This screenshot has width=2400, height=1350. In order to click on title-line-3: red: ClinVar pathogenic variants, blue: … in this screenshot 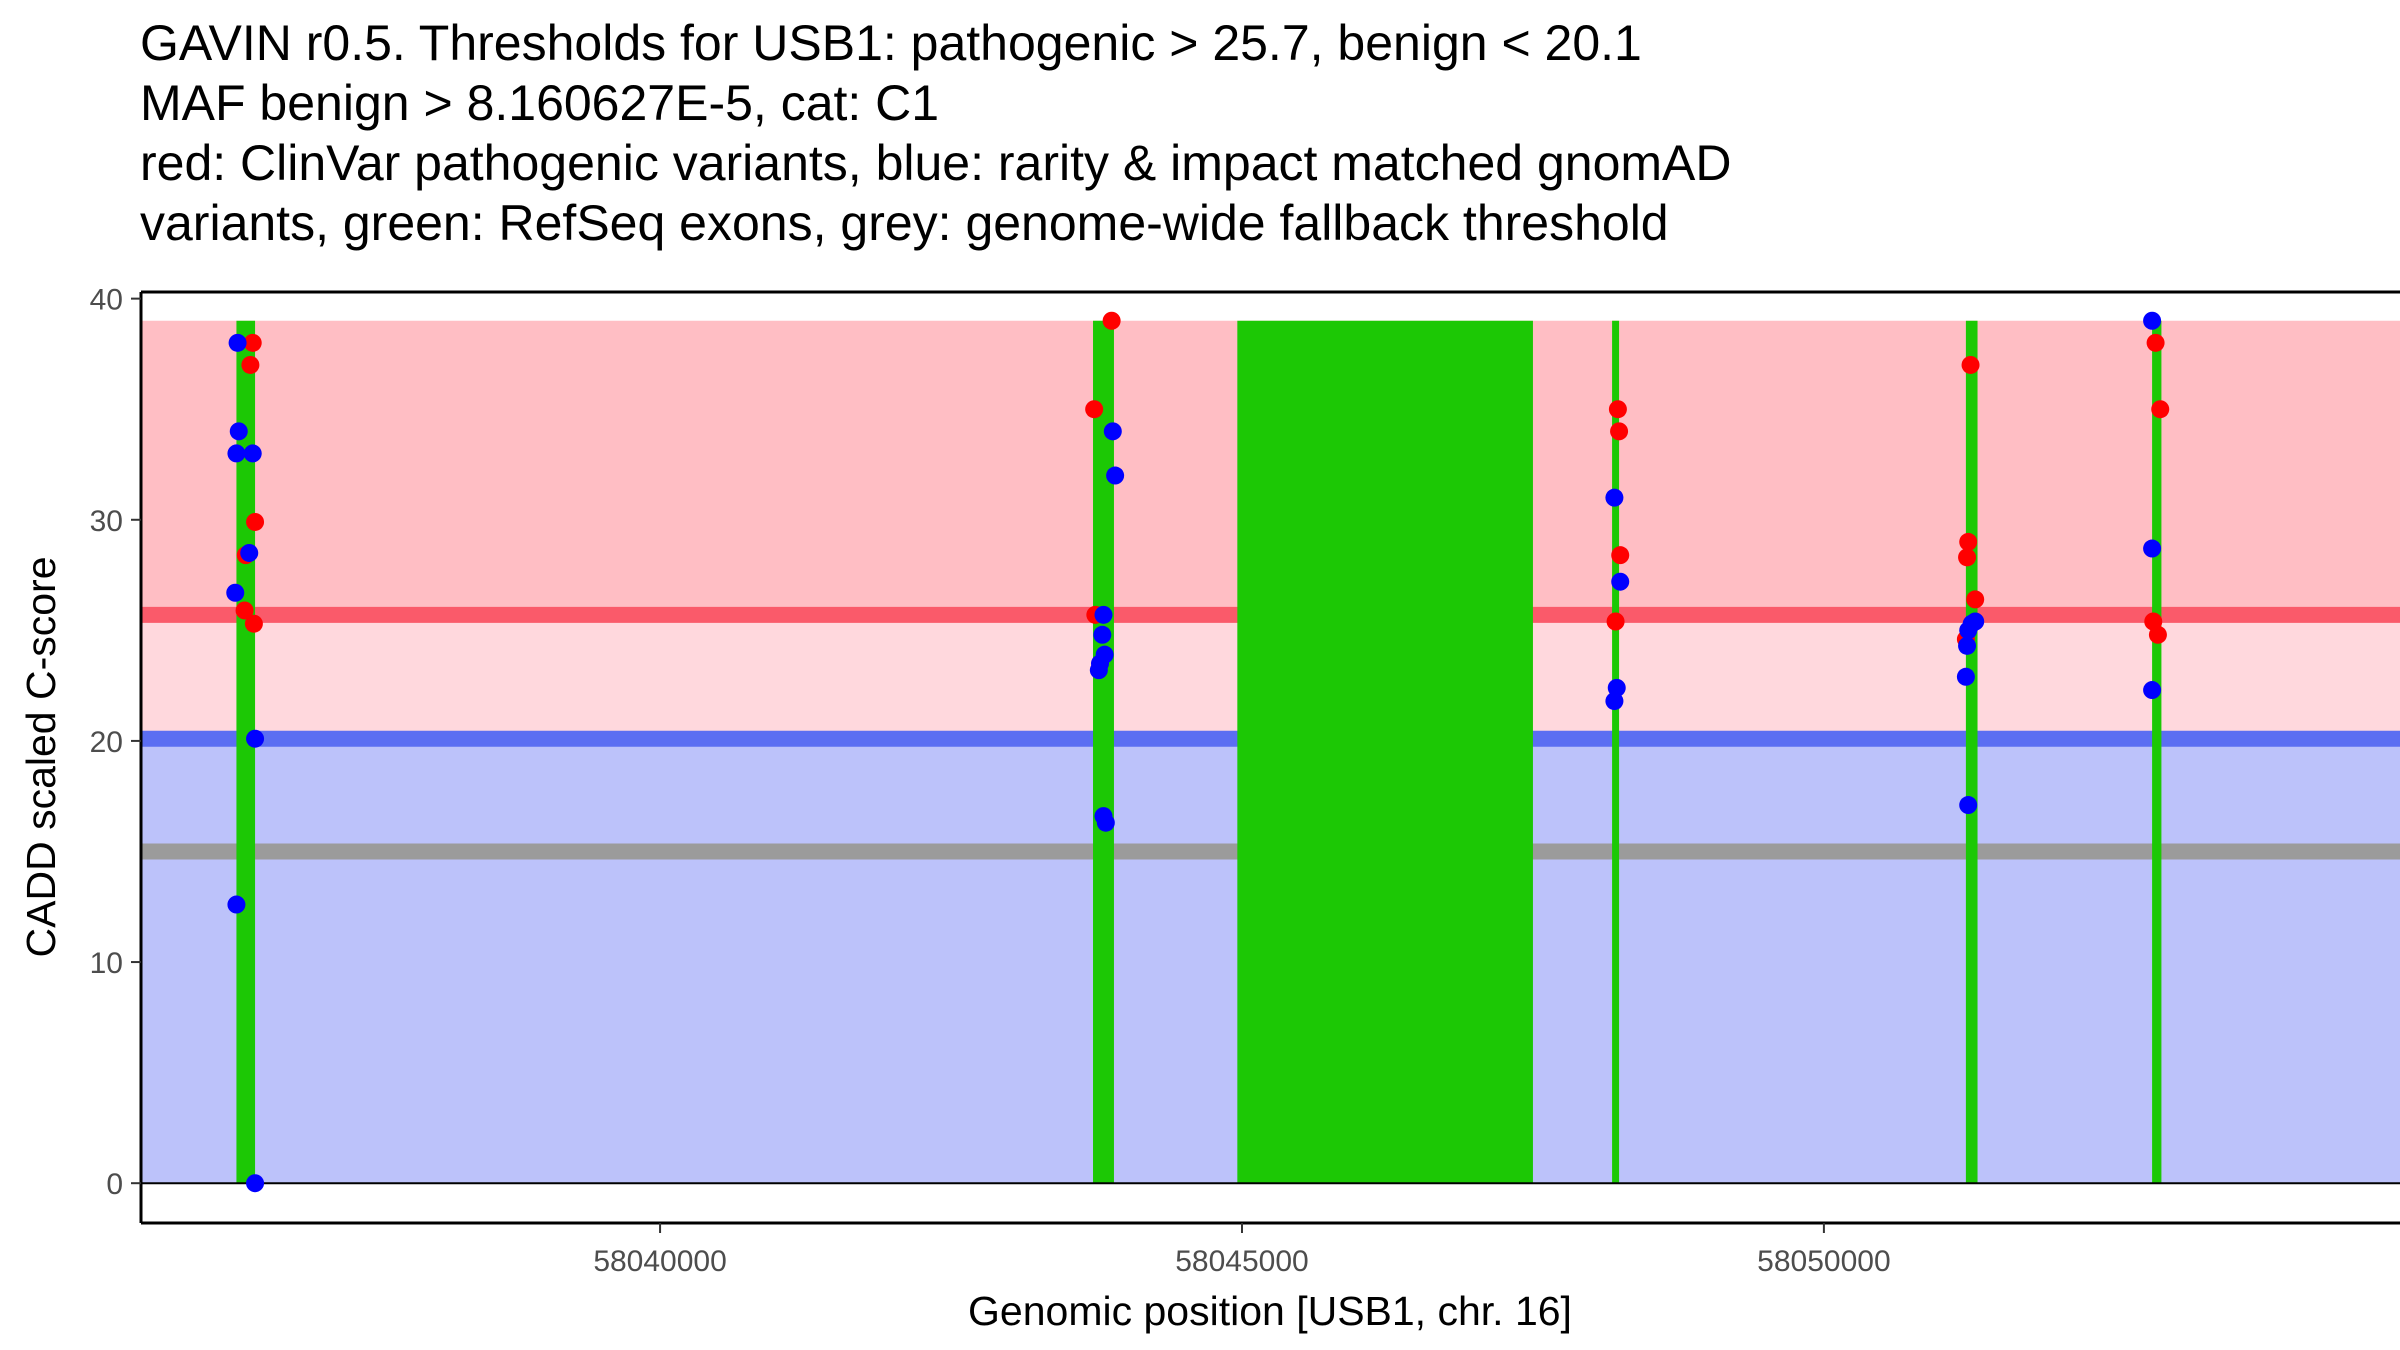, I will do `click(935, 163)`.